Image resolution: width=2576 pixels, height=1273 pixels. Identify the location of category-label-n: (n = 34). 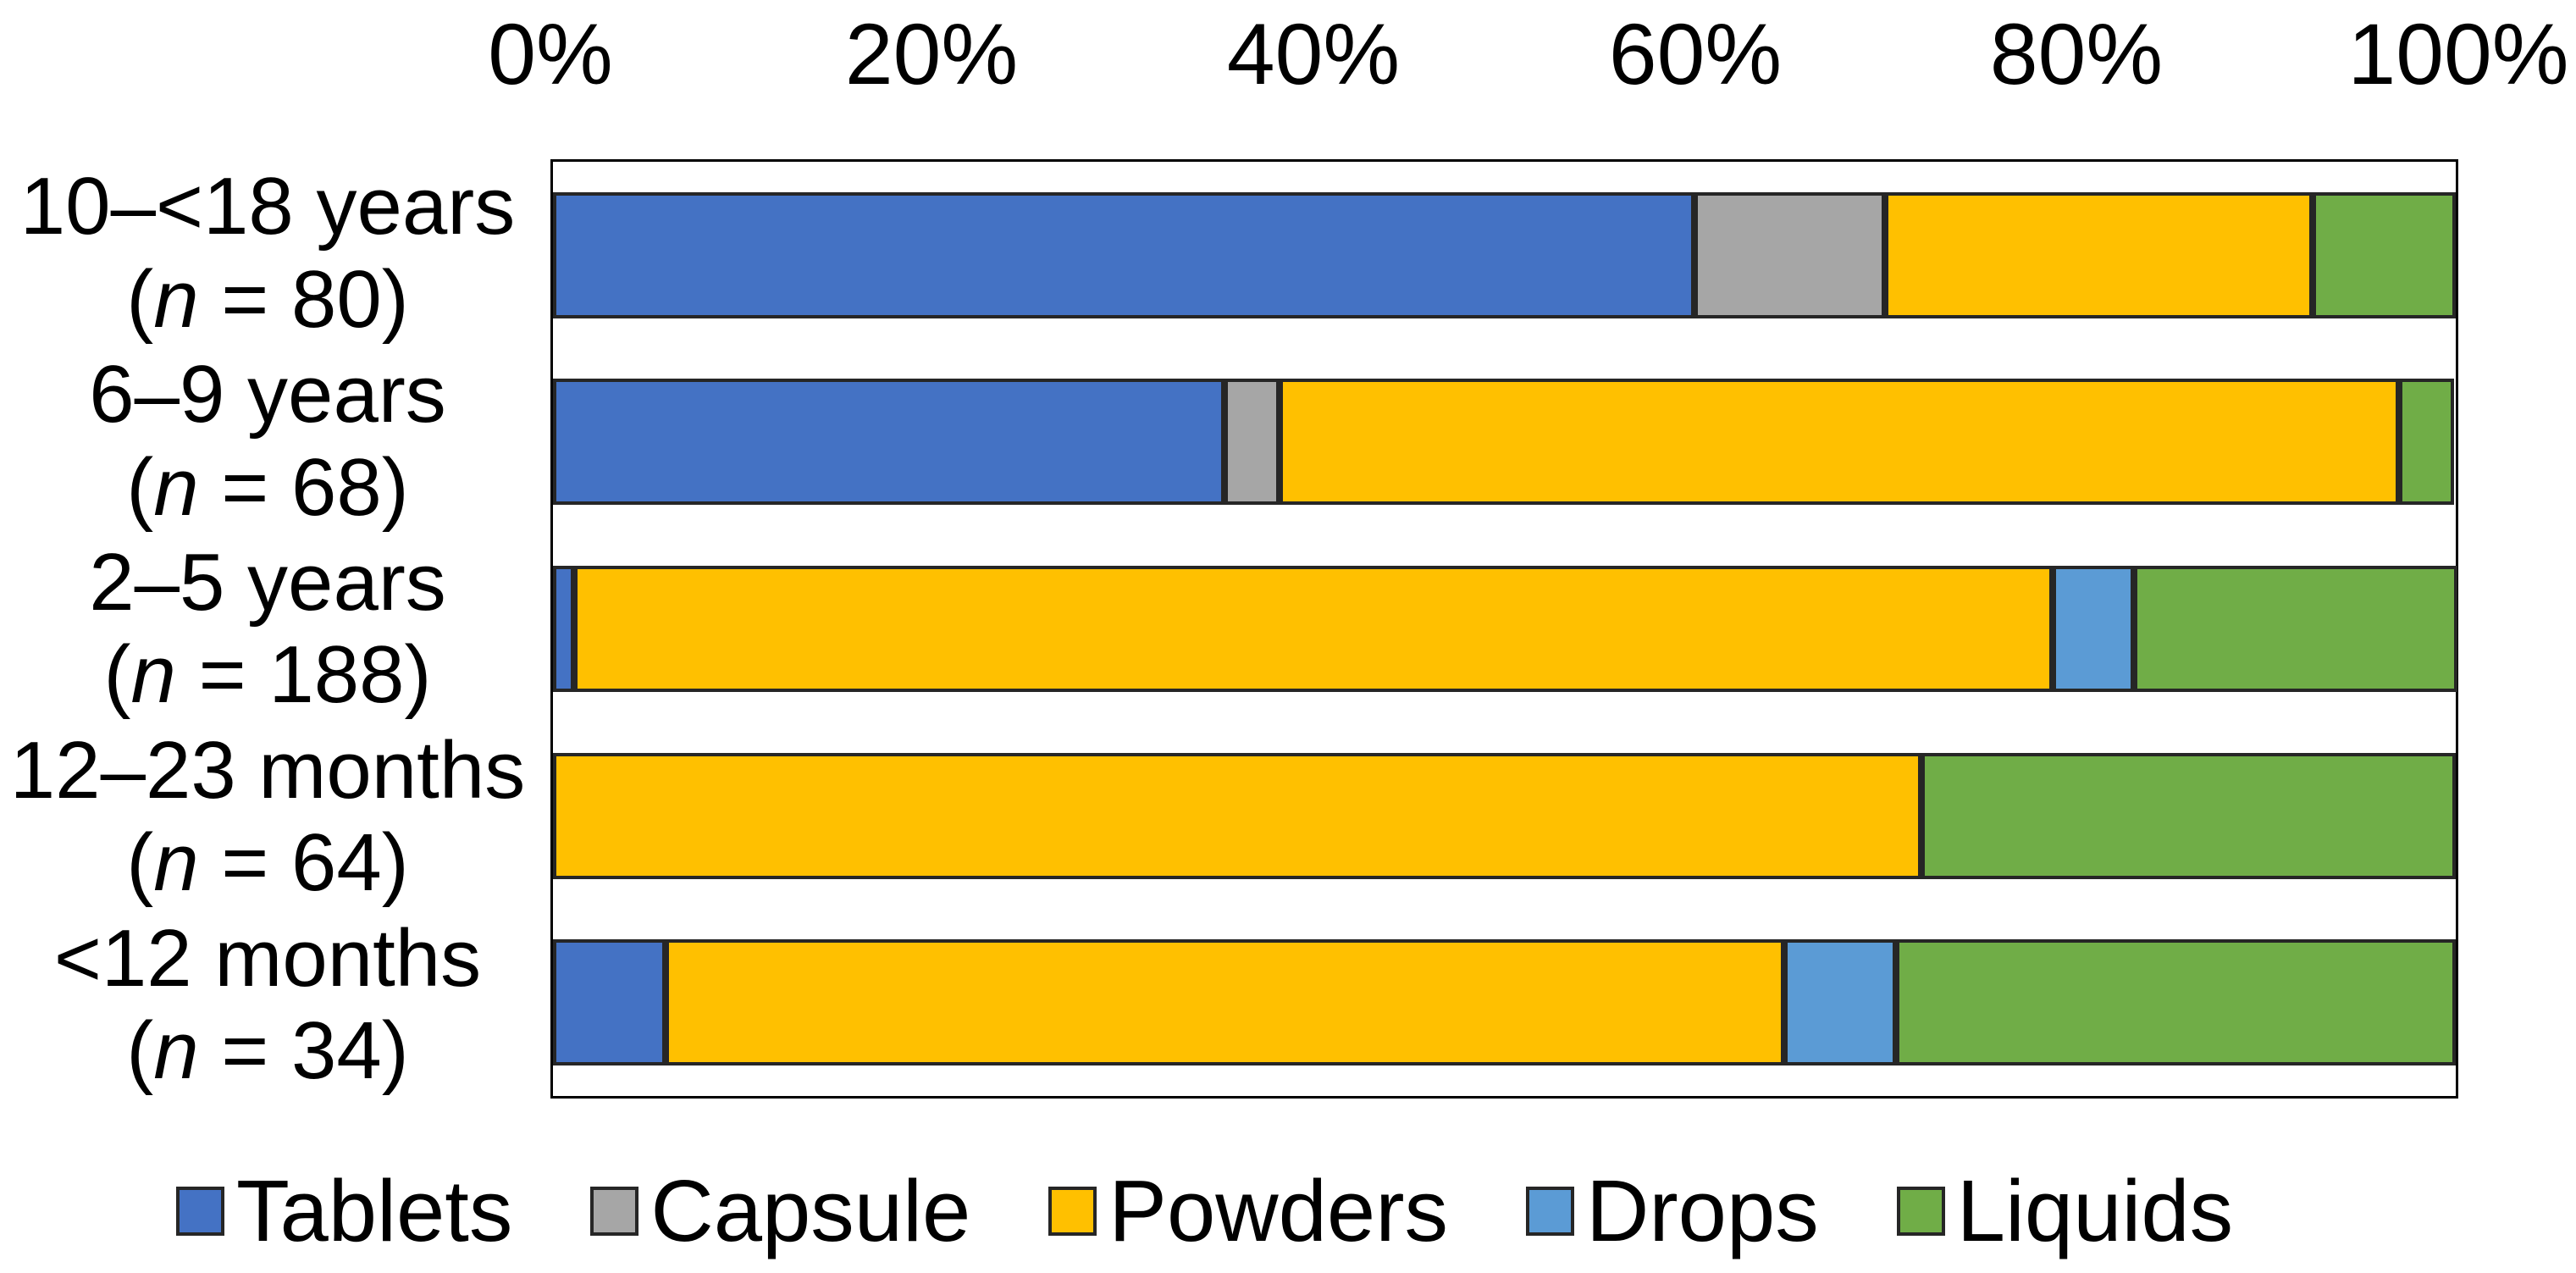
(268, 1051).